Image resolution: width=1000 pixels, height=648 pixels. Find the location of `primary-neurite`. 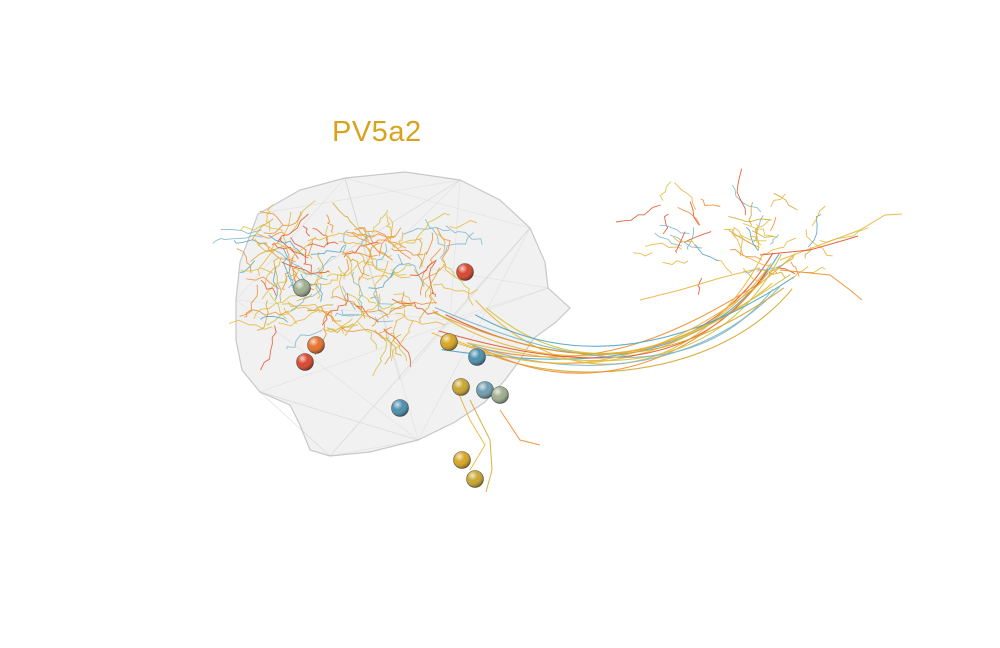

primary-neurite is located at coordinates (520, 427).